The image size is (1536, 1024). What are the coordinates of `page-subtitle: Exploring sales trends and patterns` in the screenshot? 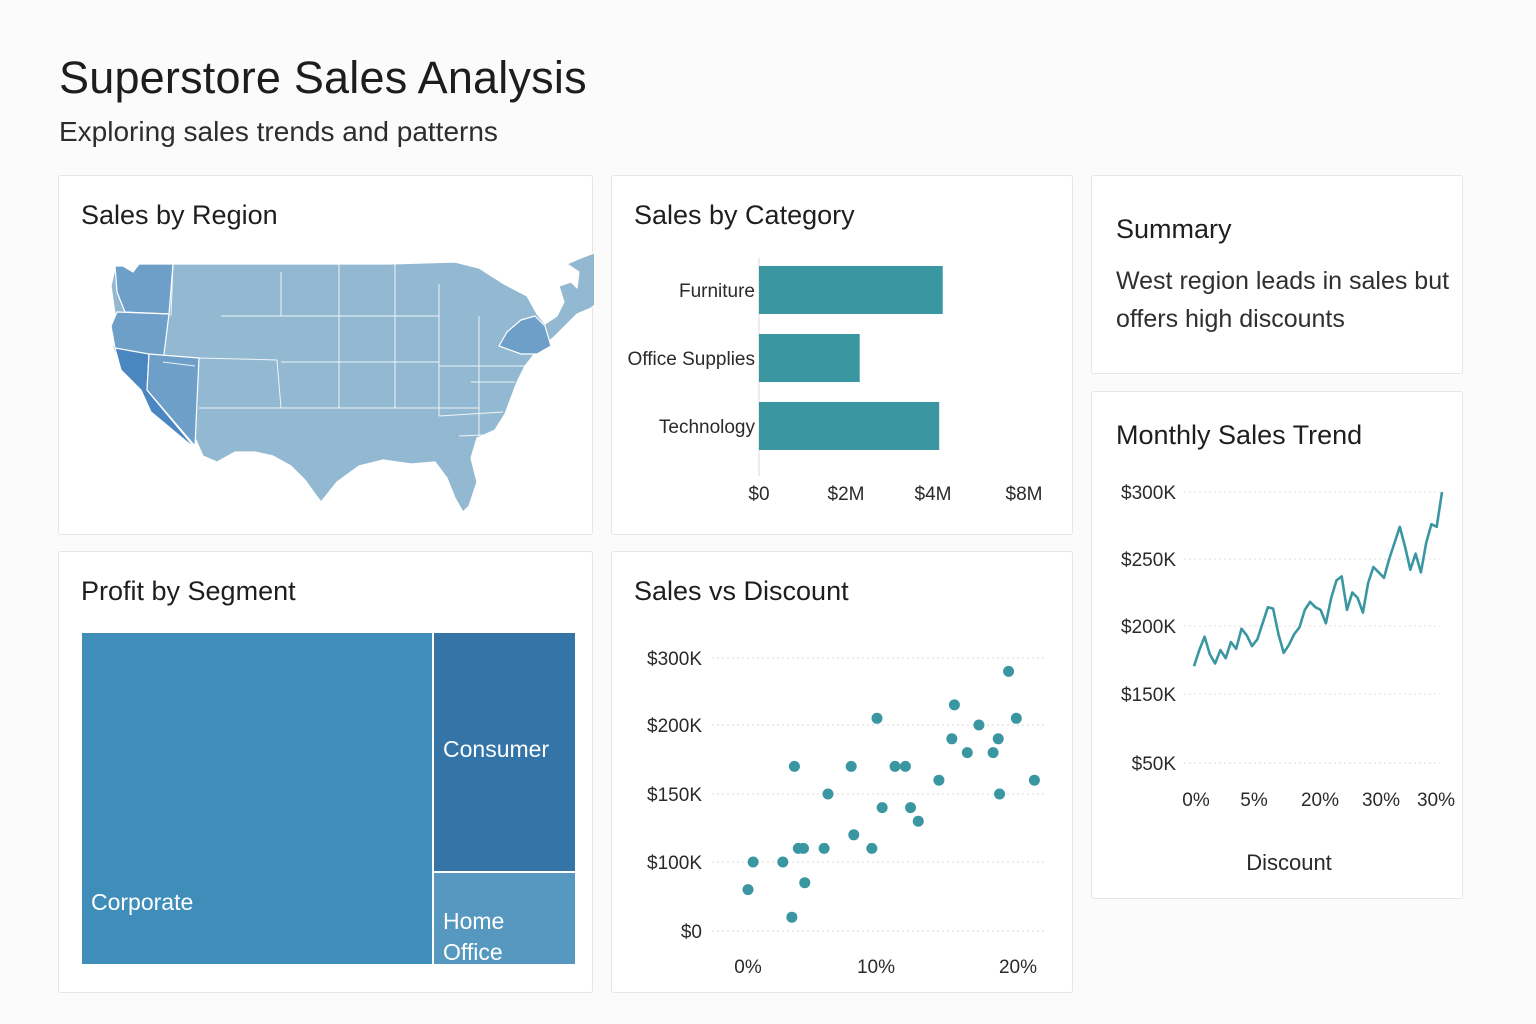 It's located at (278, 131).